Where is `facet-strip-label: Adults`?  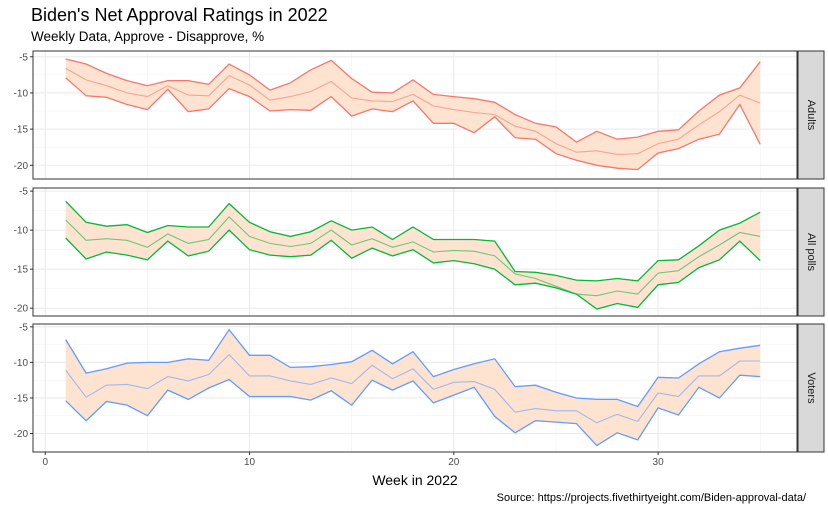 facet-strip-label: Adults is located at coordinates (811, 115).